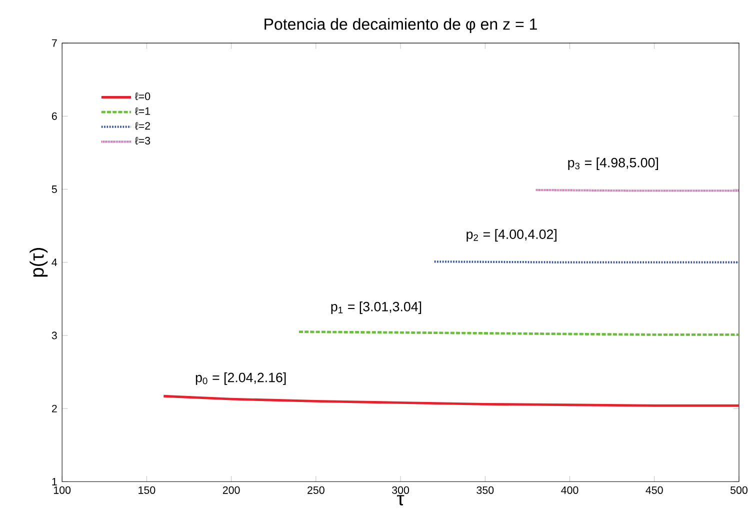 Image resolution: width=753 pixels, height=529 pixels. Describe the element at coordinates (54, 336) in the screenshot. I see `y-tick-label: 3` at that location.